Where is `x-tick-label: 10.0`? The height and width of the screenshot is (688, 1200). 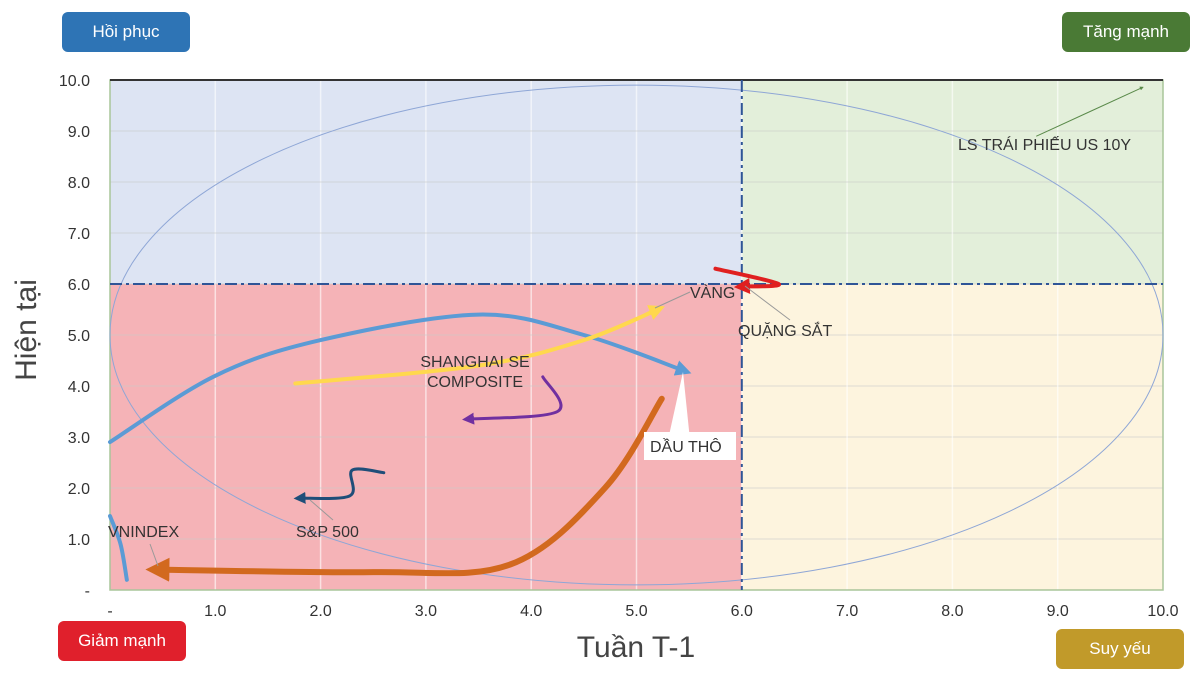 x-tick-label: 10.0 is located at coordinates (1162, 611).